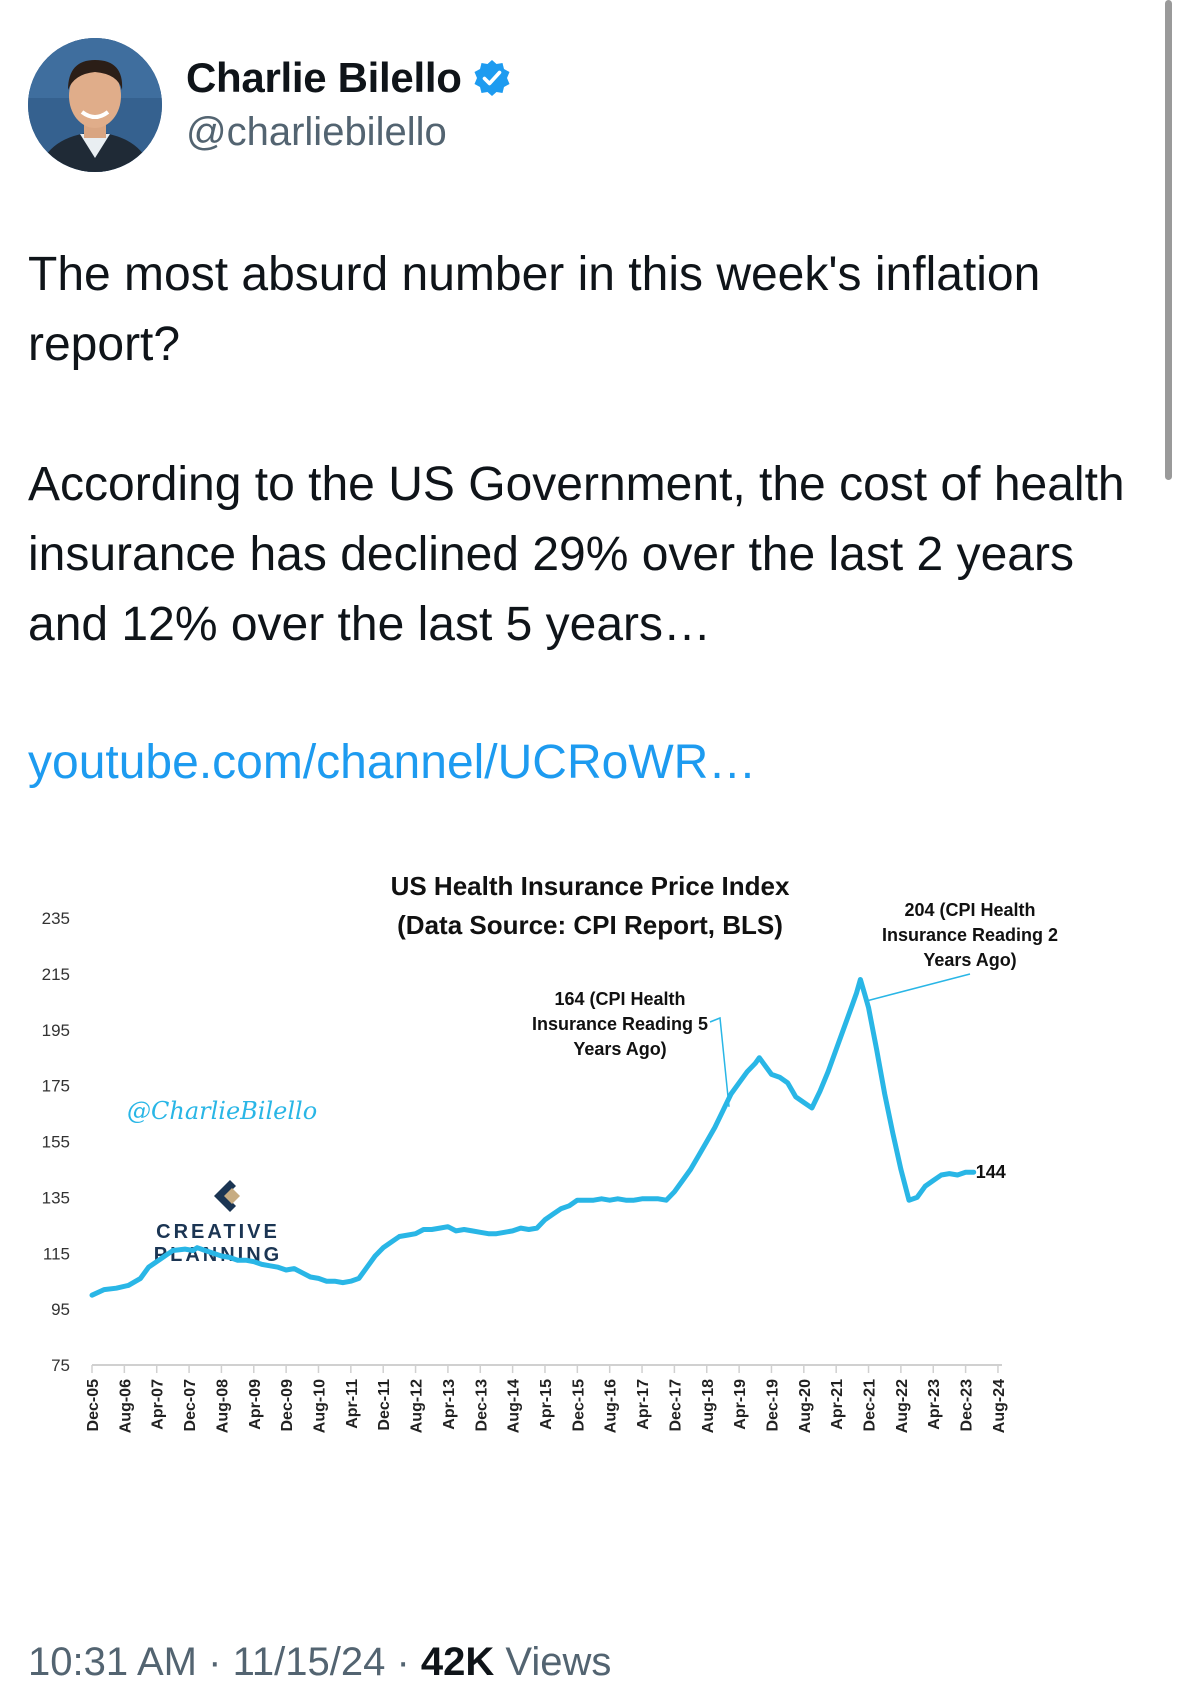 This screenshot has width=1179, height=1701. Describe the element at coordinates (417, 1406) in the screenshot. I see `x-tick-label: Aug-12` at that location.